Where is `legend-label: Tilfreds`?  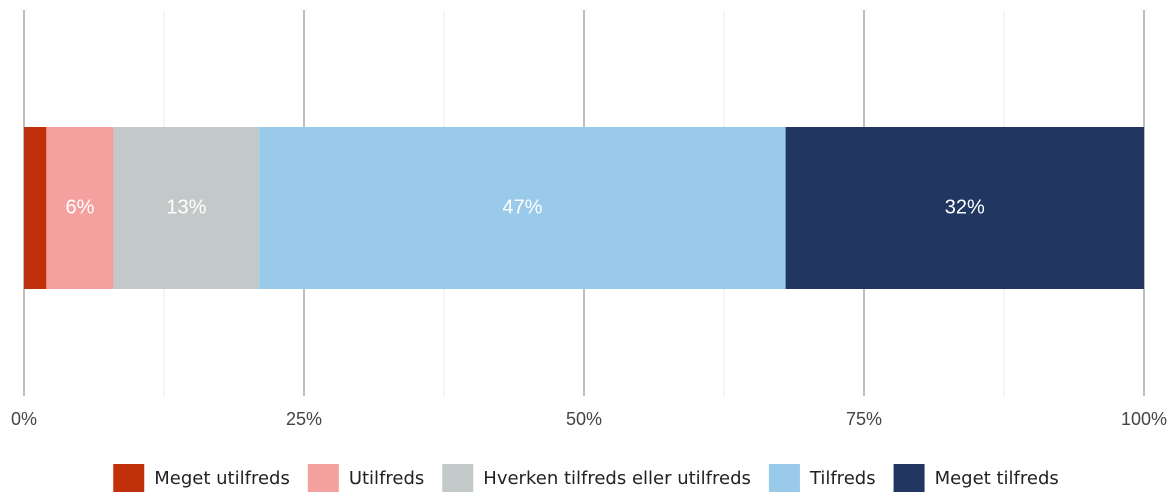
legend-label: Tilfreds is located at coordinates (842, 478).